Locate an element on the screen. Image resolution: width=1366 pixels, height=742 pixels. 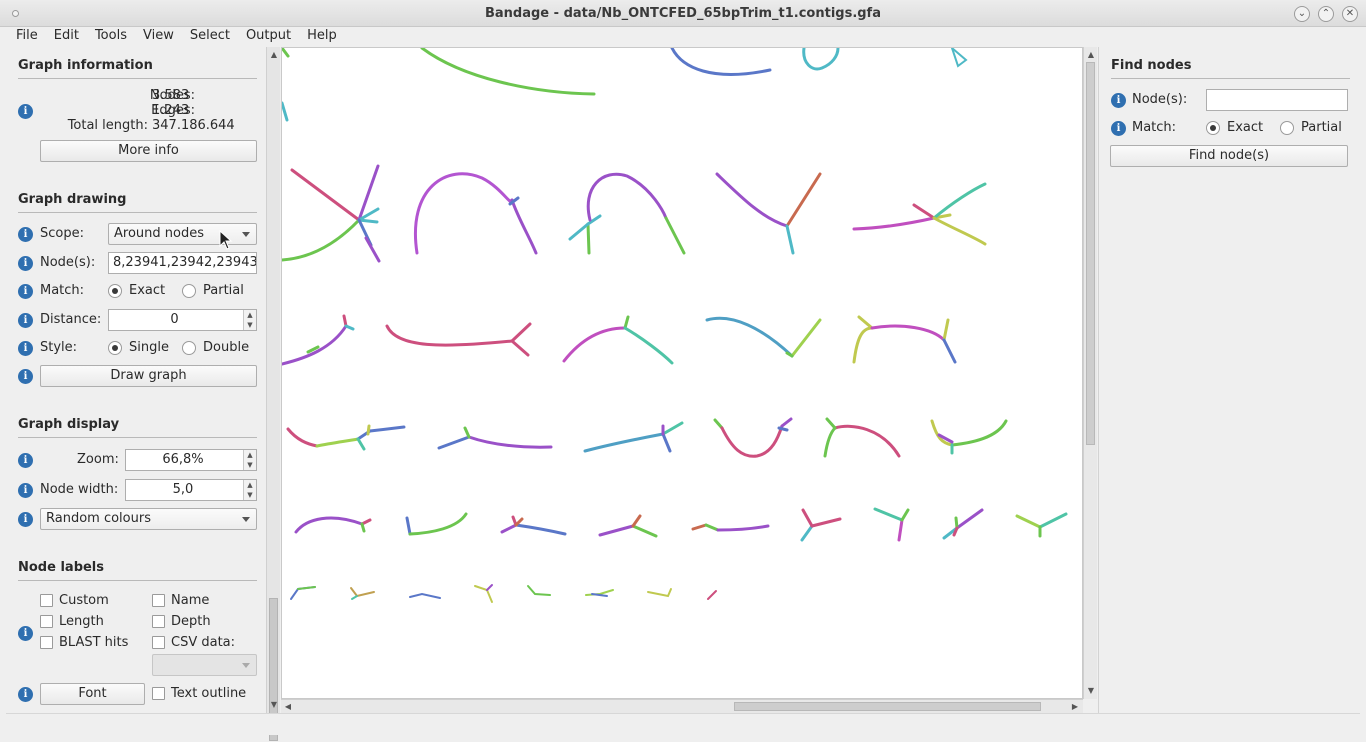
menu-select: Select is located at coordinates (209, 35).